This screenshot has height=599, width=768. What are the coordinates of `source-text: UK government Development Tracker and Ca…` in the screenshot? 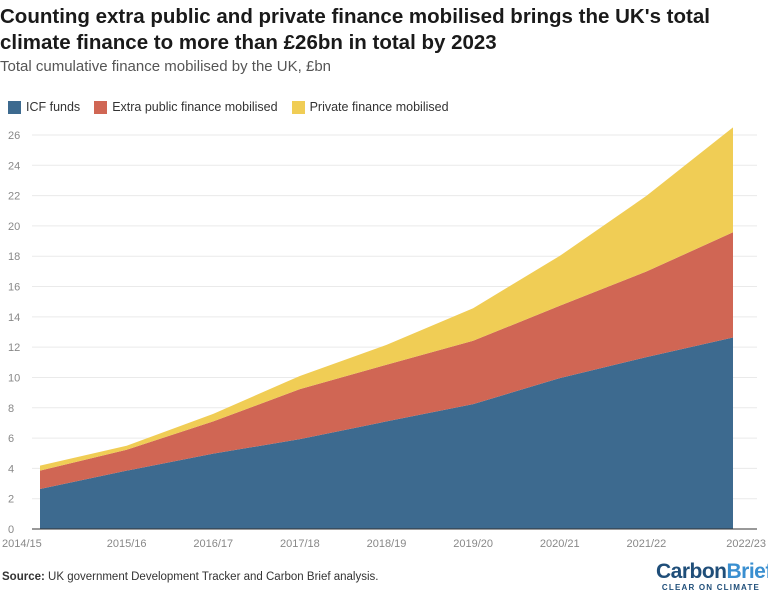 It's located at (211, 577).